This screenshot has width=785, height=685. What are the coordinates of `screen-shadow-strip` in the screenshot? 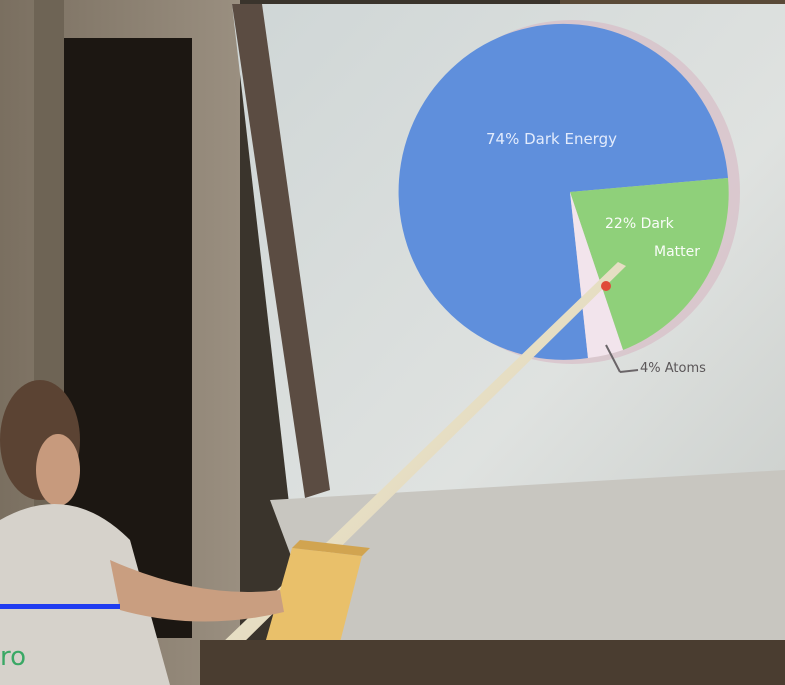 It's located at (281, 251).